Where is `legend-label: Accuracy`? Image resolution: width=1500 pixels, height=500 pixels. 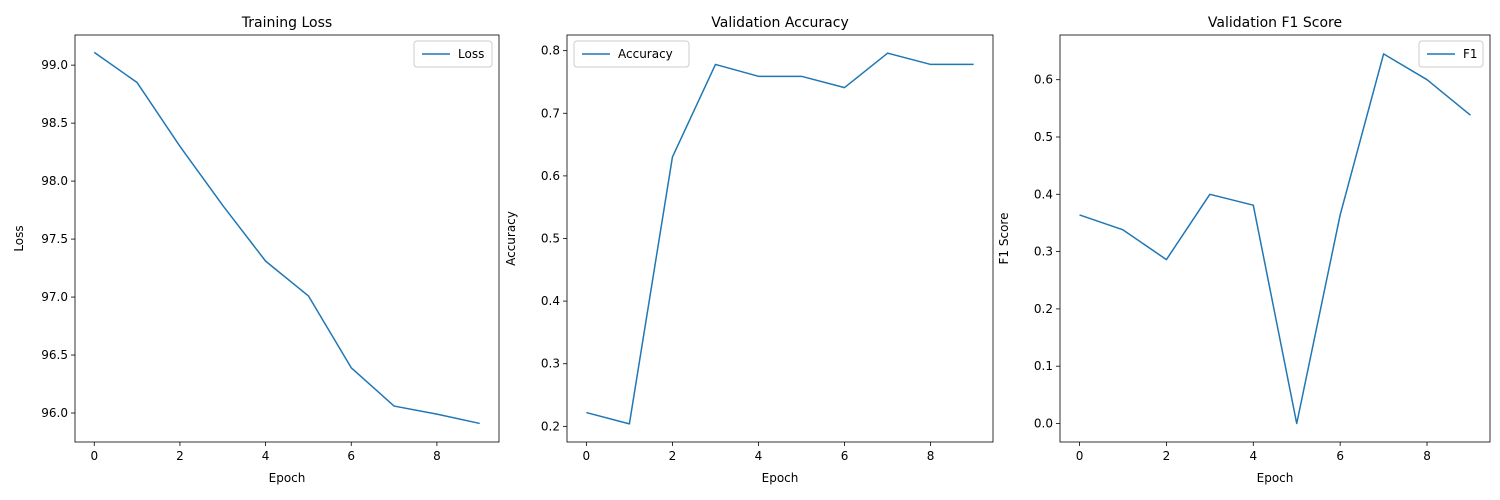 legend-label: Accuracy is located at coordinates (645, 54).